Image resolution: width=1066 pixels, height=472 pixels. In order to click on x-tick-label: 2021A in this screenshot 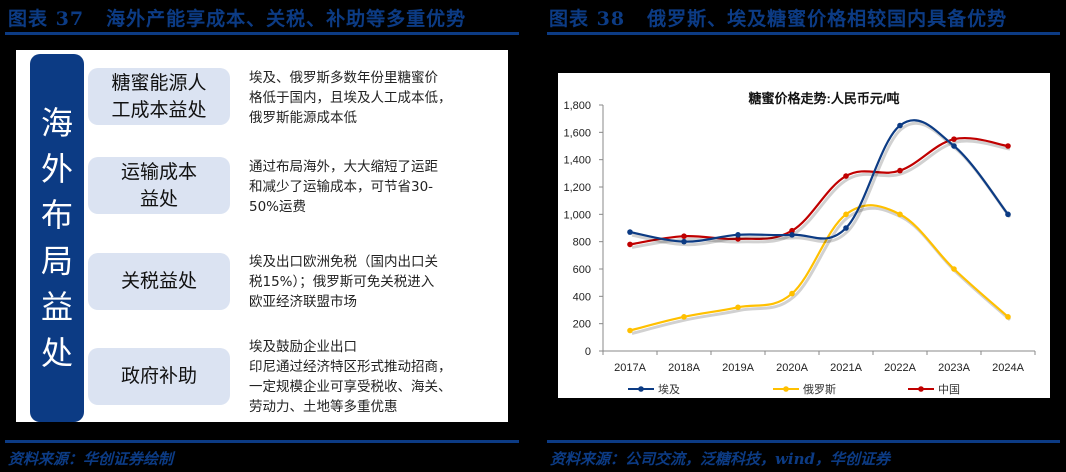, I will do `click(846, 368)`.